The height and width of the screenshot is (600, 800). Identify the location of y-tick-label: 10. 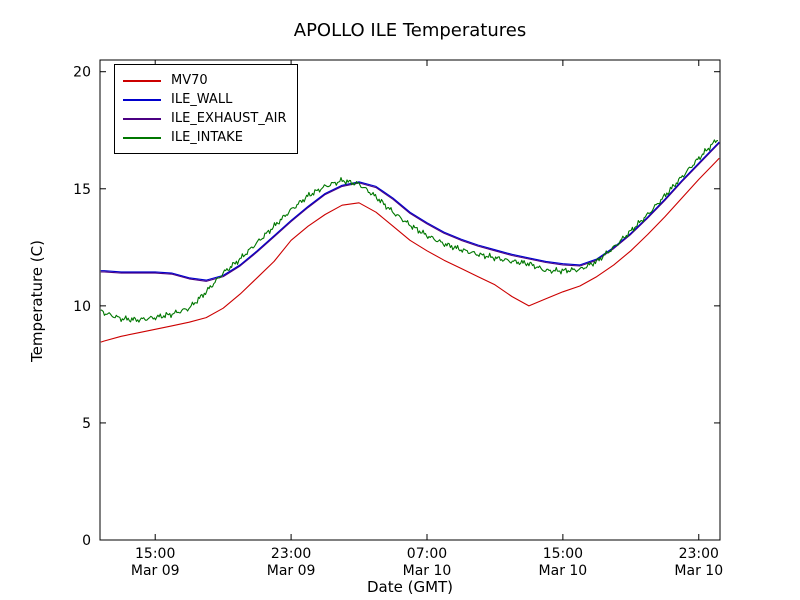
(82, 307).